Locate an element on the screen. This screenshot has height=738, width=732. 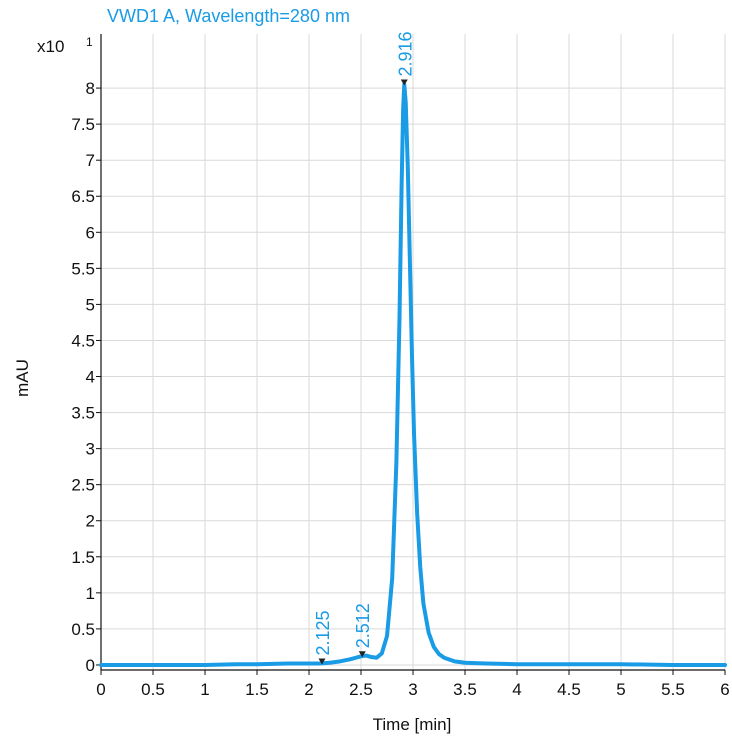
y-tick-label: 2.5 is located at coordinates (83, 485).